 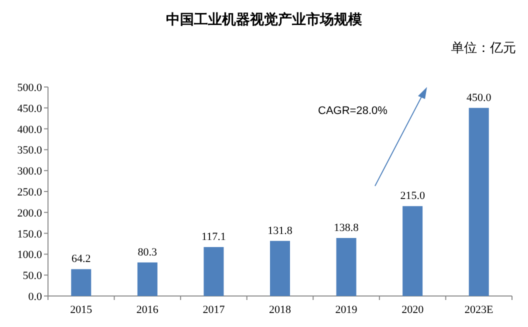 I want to click on x-tick-label: 2020, so click(x=413, y=310).